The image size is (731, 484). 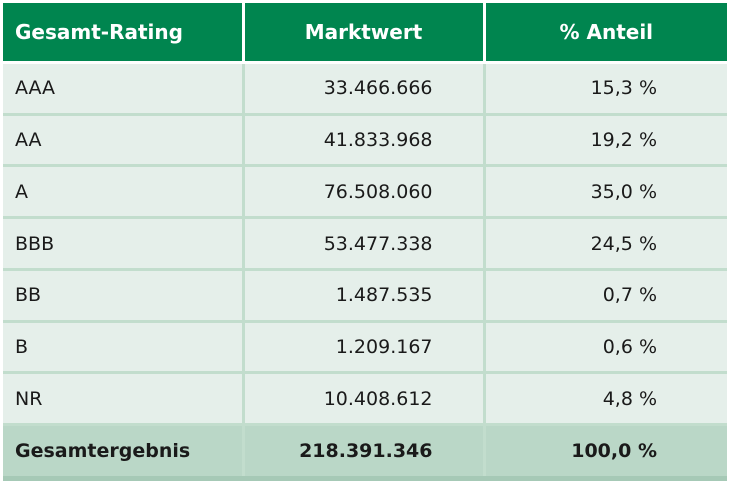 What do you see at coordinates (605, 452) in the screenshot?
I see `total-share: 100,0 %` at bounding box center [605, 452].